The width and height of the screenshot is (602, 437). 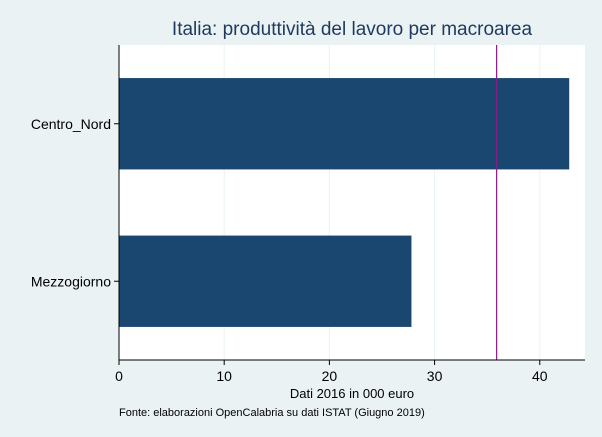 I want to click on y-ticks: Centro_Nord Mezzogiorno, so click(x=75, y=202).